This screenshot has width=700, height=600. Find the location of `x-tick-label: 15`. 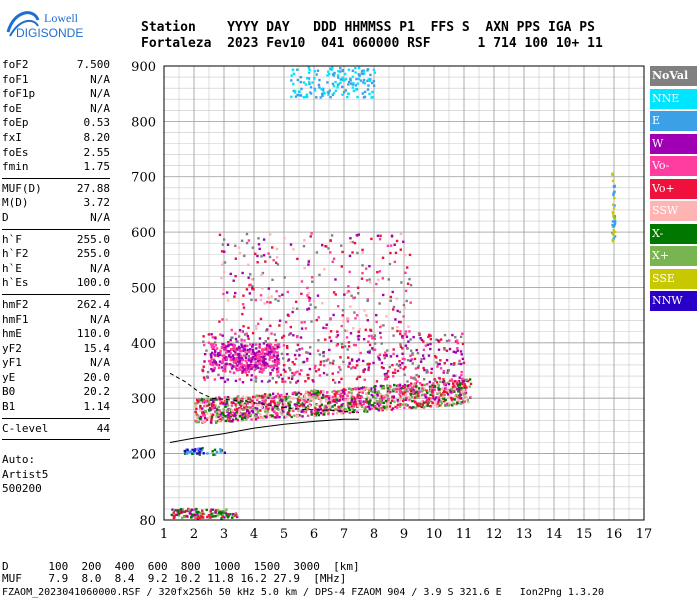

x-tick-label: 15 is located at coordinates (584, 534).